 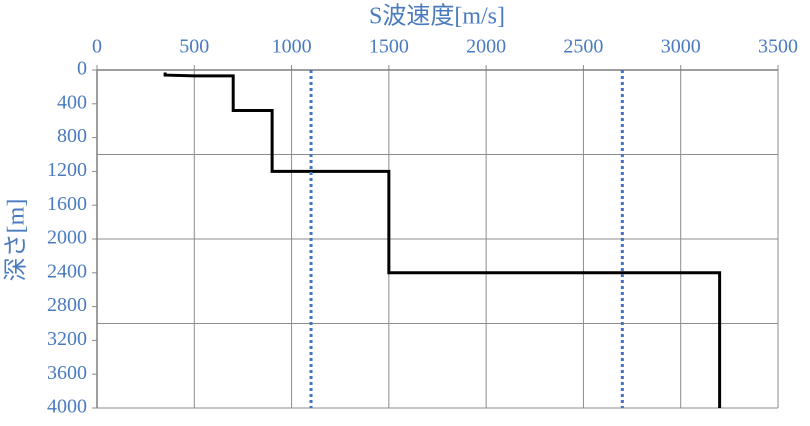 What do you see at coordinates (67, 339) in the screenshot?
I see `y-tick-label: 3200` at bounding box center [67, 339].